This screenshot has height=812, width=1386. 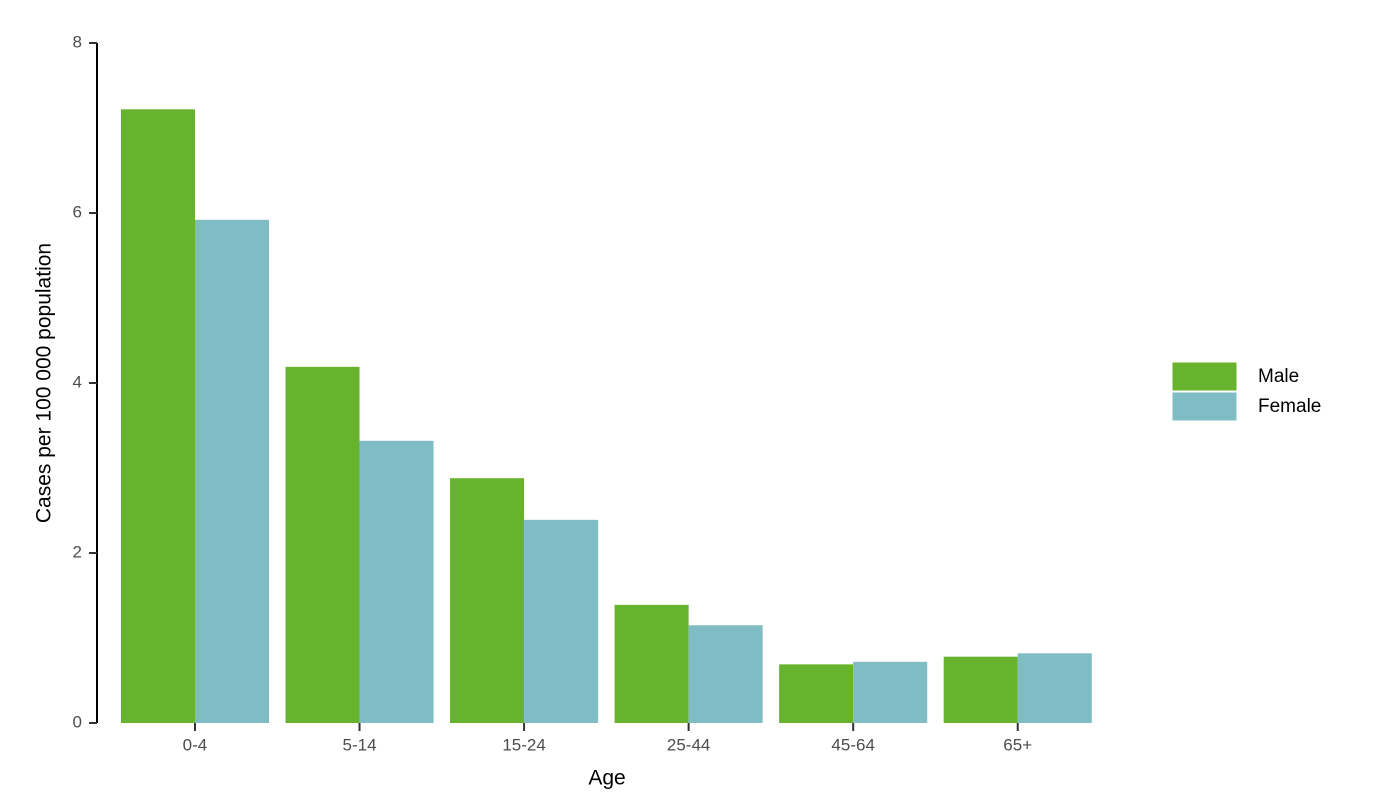 What do you see at coordinates (360, 744) in the screenshot?
I see `x-tick-label: 5-14` at bounding box center [360, 744].